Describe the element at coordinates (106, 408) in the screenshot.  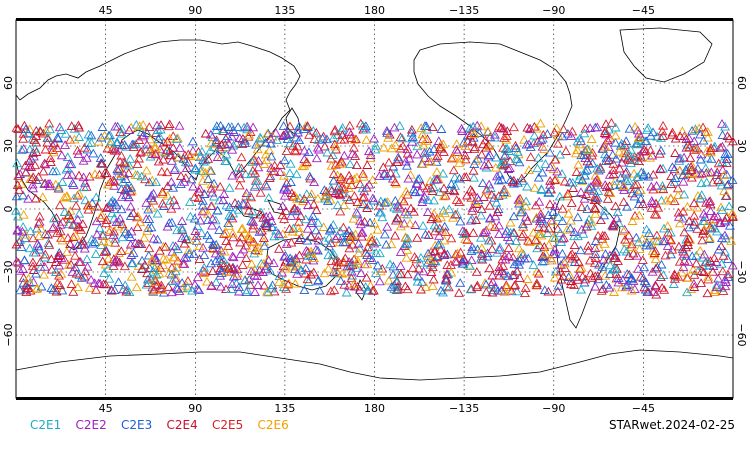
I see `longitude-tick-label: 45` at that location.